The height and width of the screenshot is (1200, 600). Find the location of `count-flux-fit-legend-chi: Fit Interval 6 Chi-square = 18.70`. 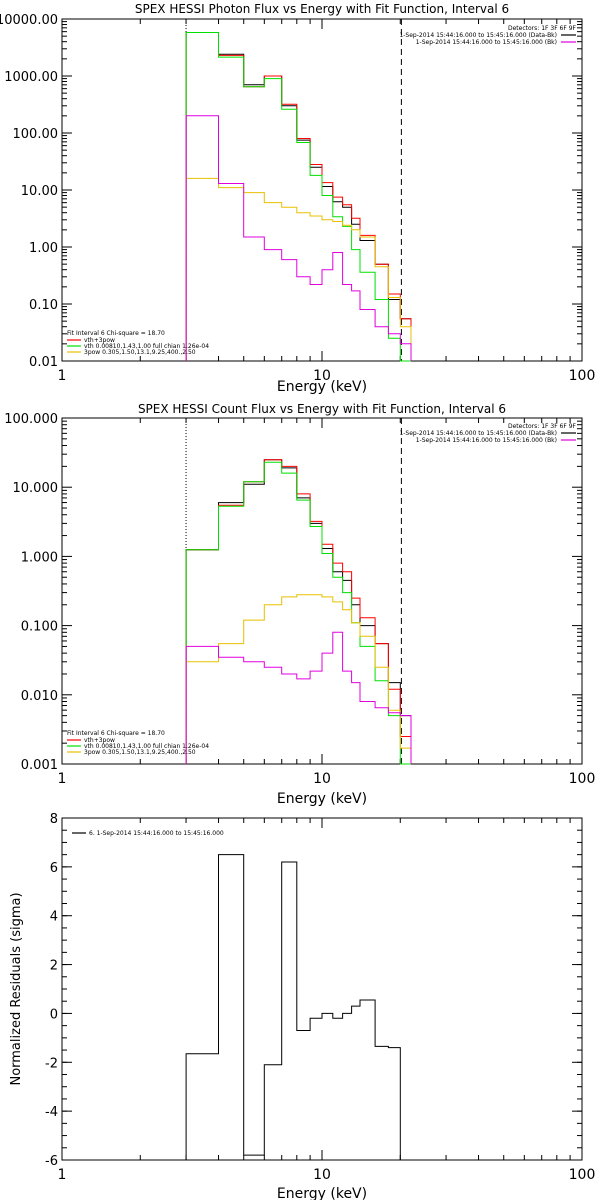

count-flux-fit-legend-chi: Fit Interval 6 Chi-square = 18.70 is located at coordinates (116, 733).